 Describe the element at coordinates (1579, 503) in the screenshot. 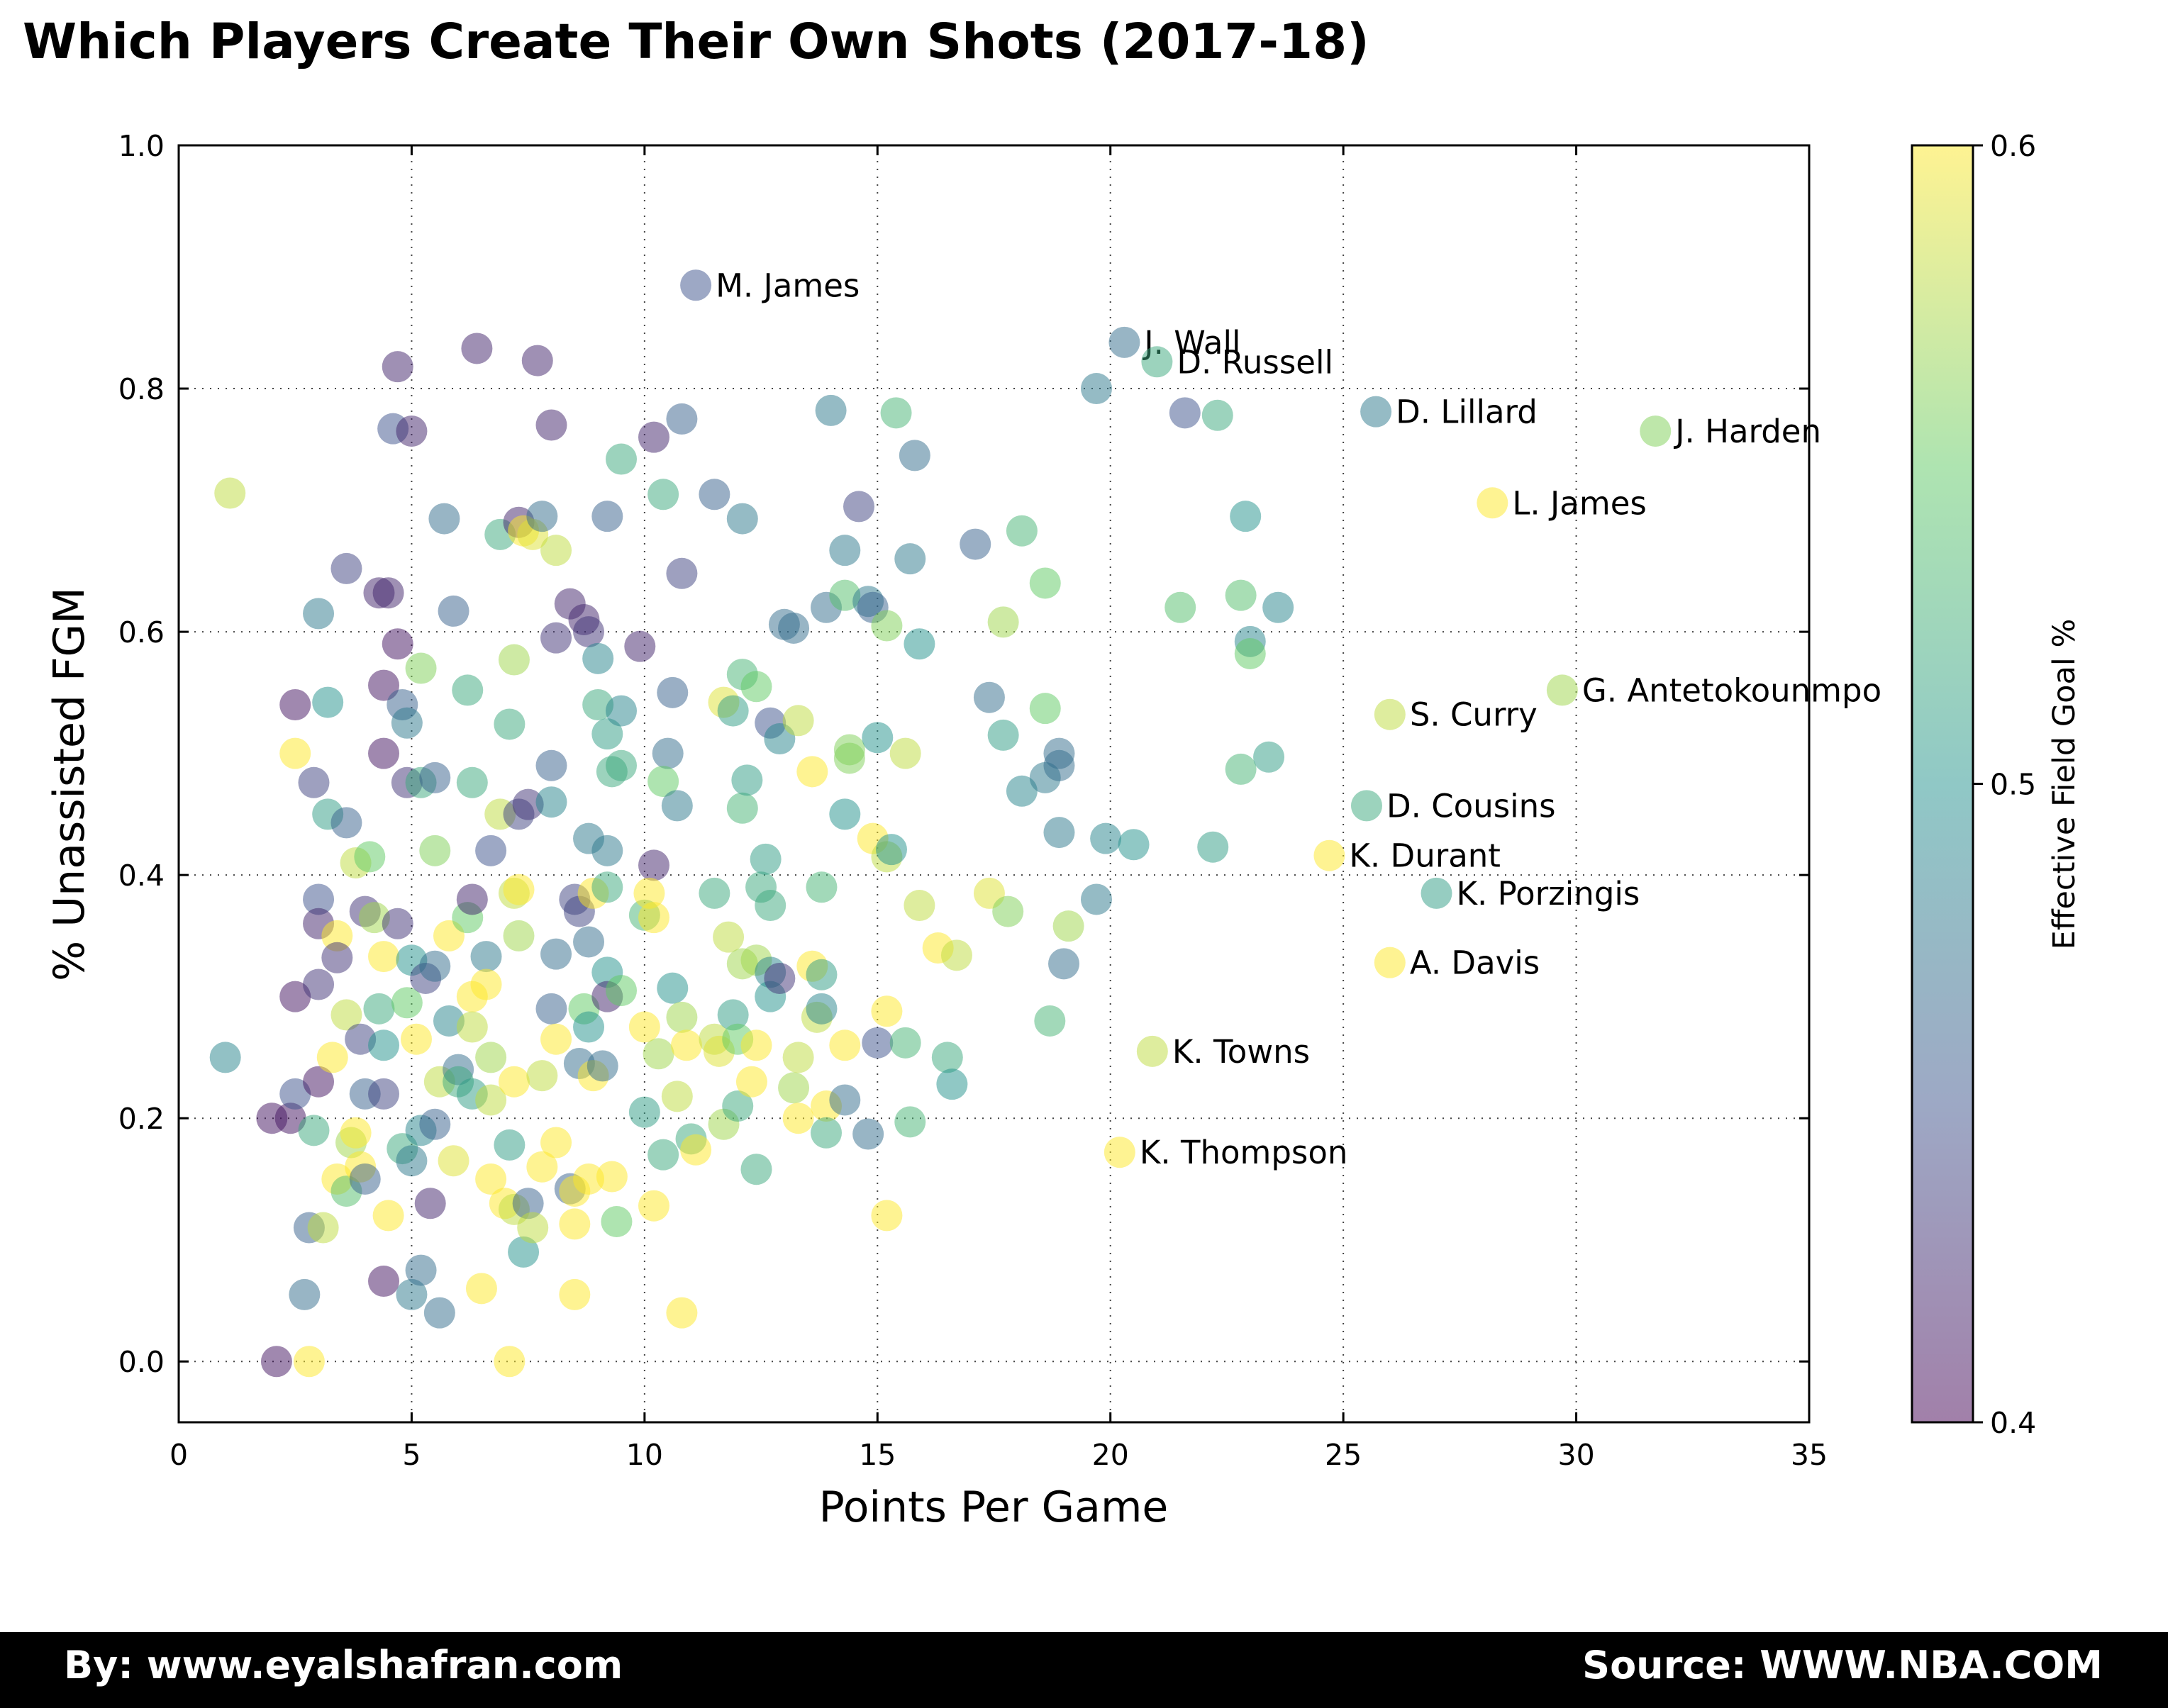

I see `point-annotation: L. James` at that location.